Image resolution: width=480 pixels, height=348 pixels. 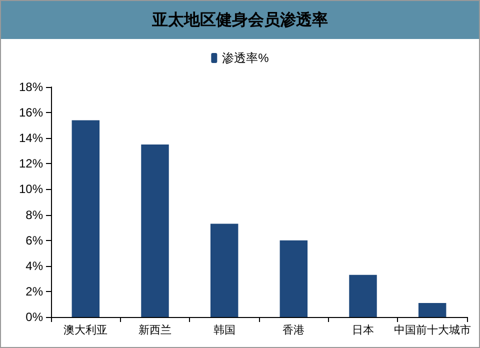 I want to click on y-tick-label: 0%, so click(x=35, y=317).